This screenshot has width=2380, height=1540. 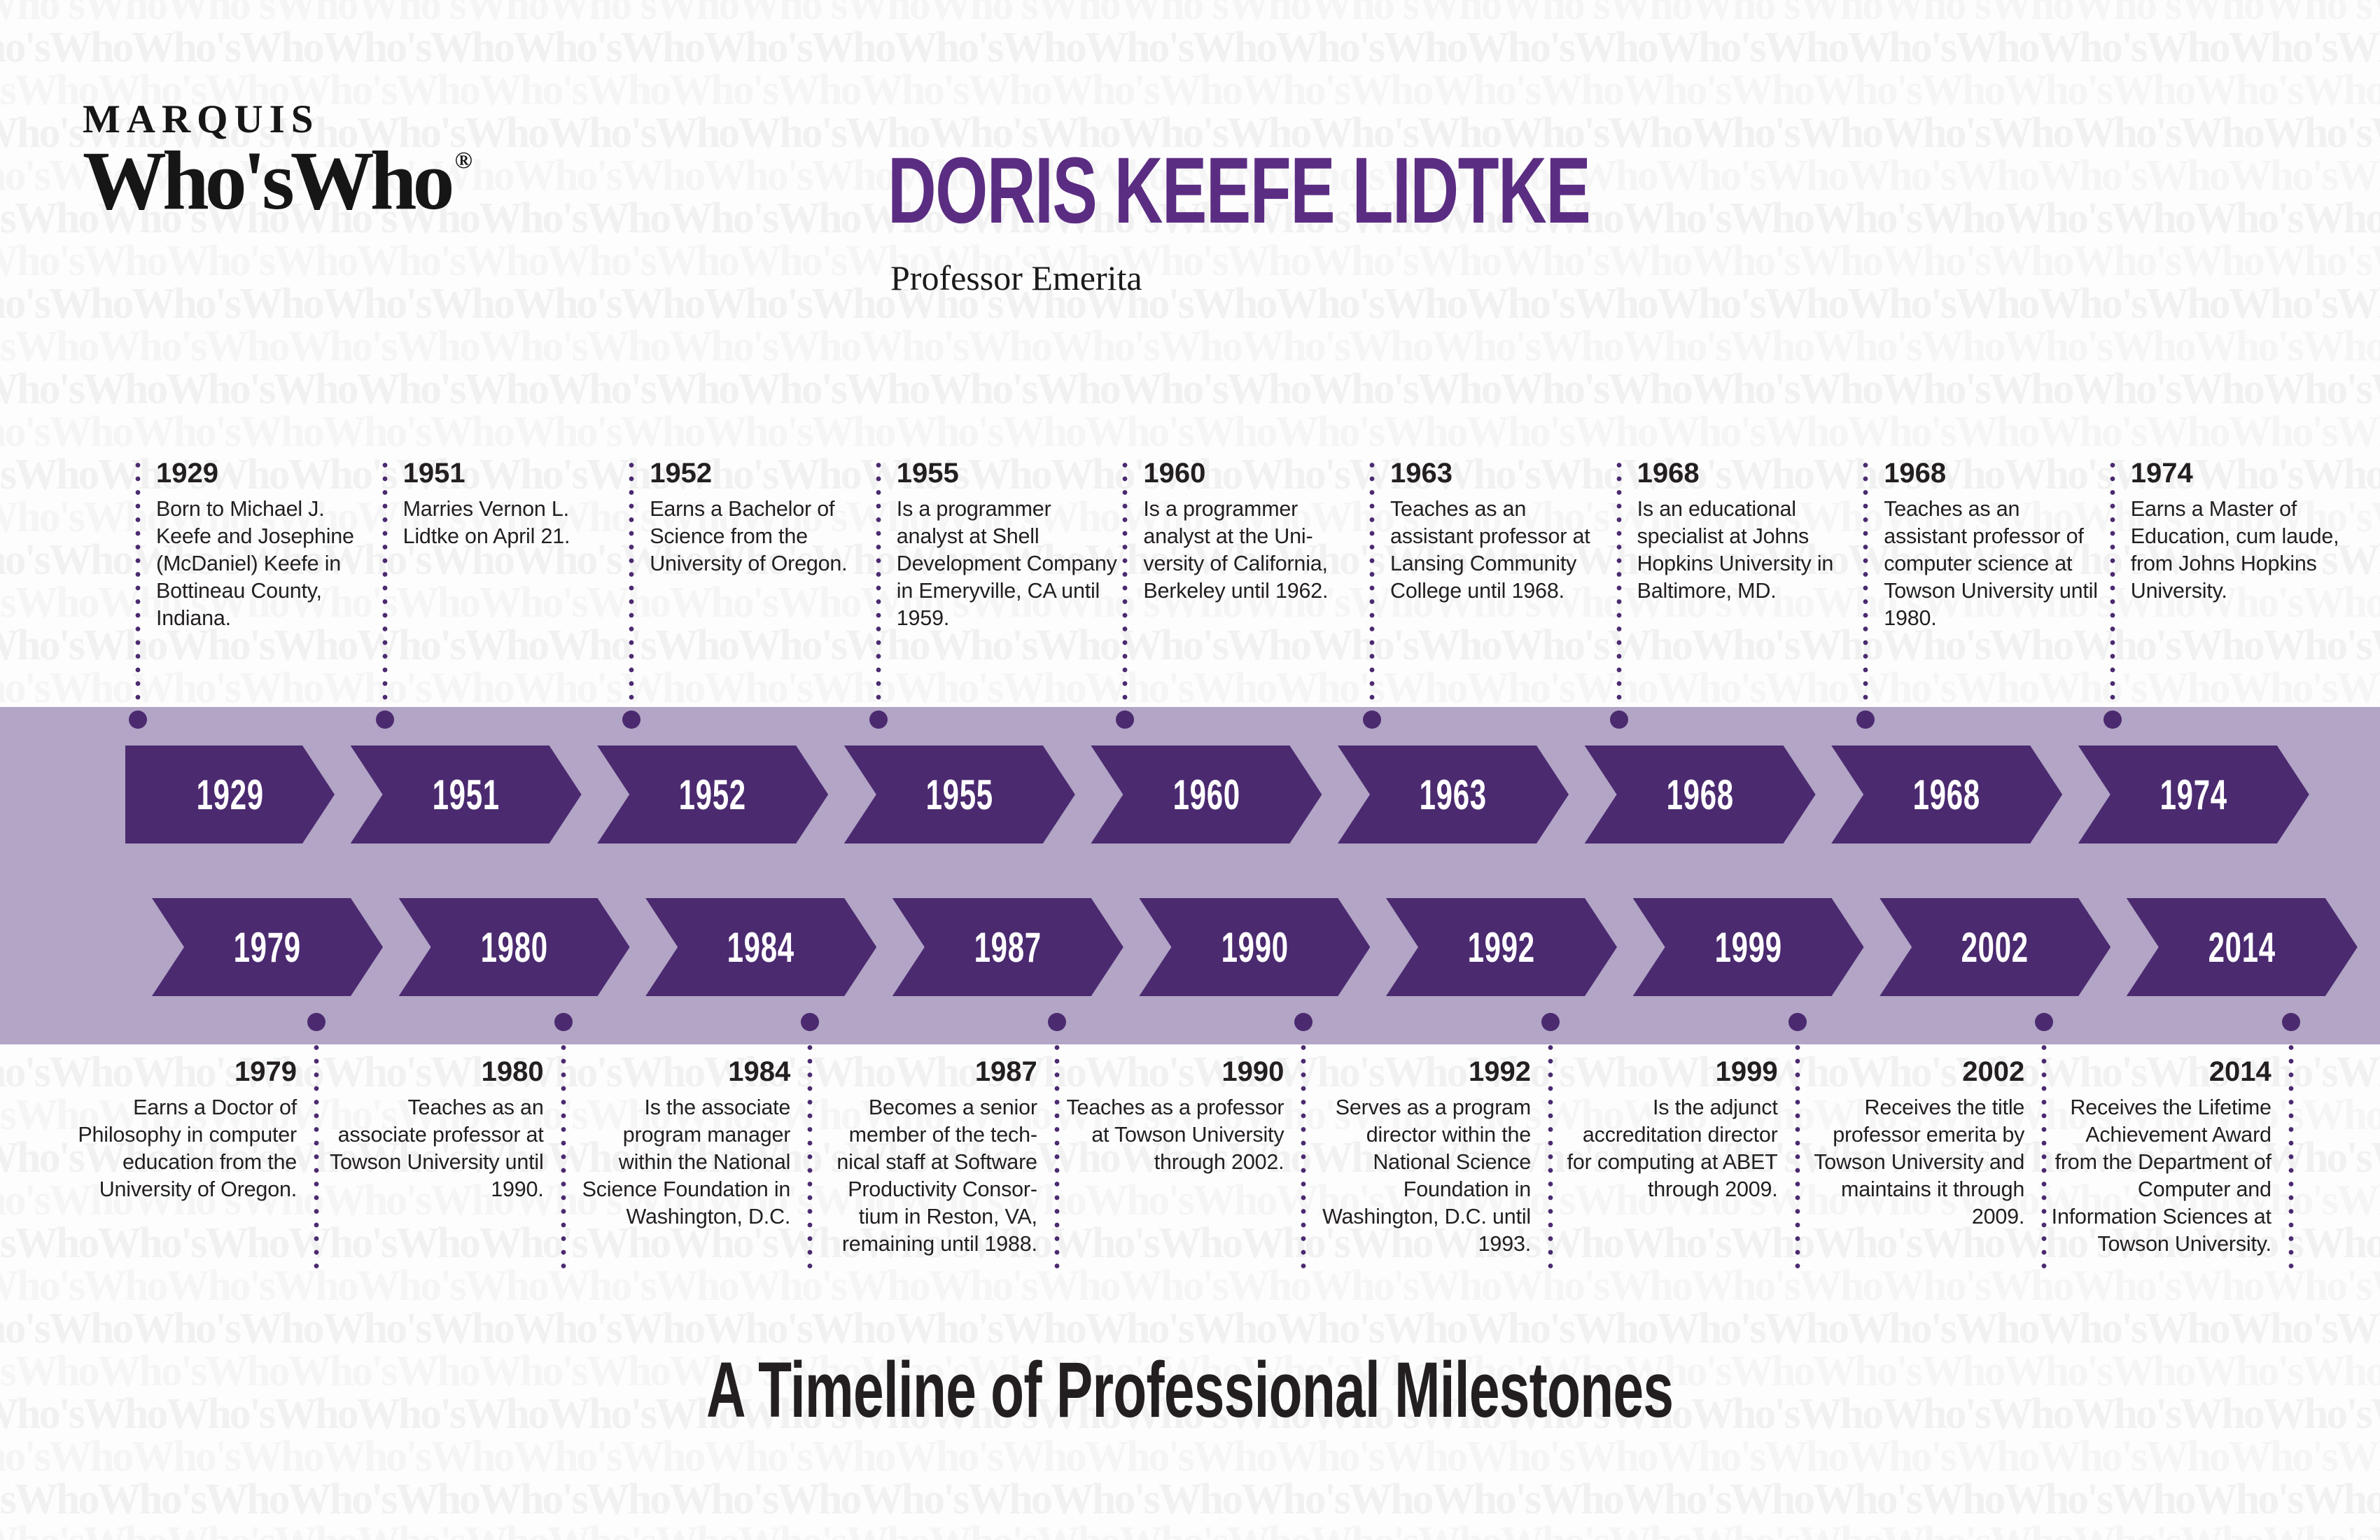 I want to click on milestone-arrow: 1992, so click(x=1501, y=947).